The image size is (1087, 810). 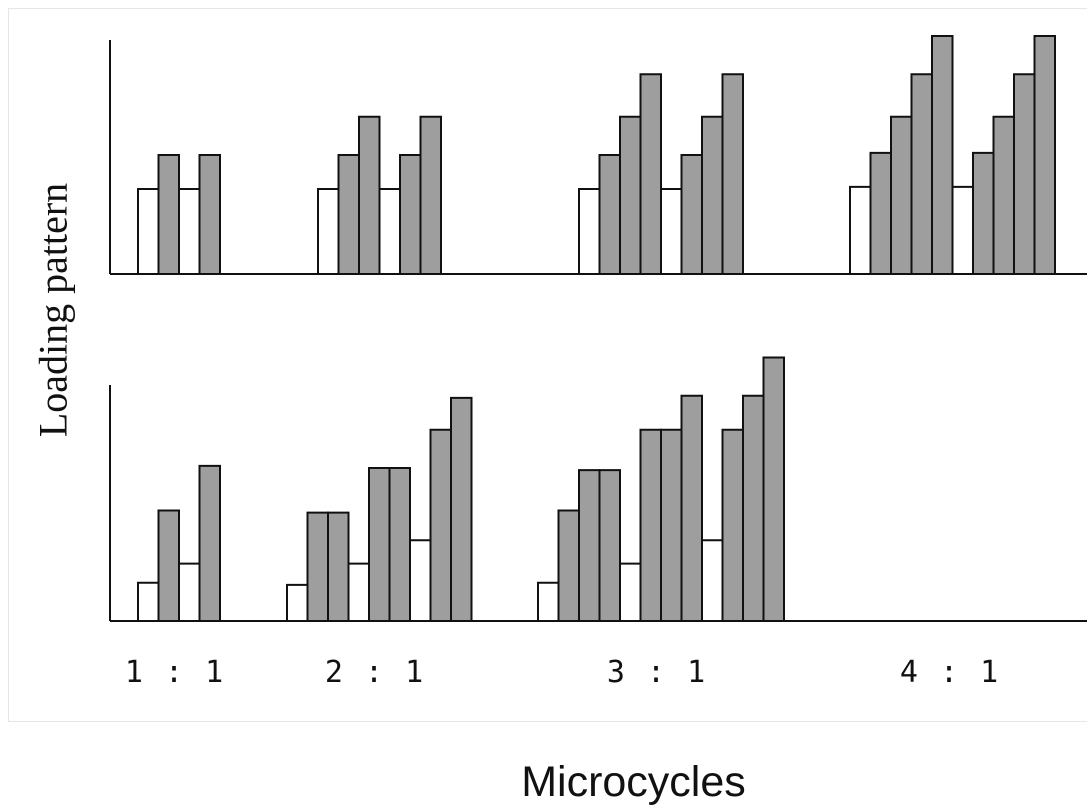 I want to click on bar-p1-g4-4-loading, so click(x=921, y=174).